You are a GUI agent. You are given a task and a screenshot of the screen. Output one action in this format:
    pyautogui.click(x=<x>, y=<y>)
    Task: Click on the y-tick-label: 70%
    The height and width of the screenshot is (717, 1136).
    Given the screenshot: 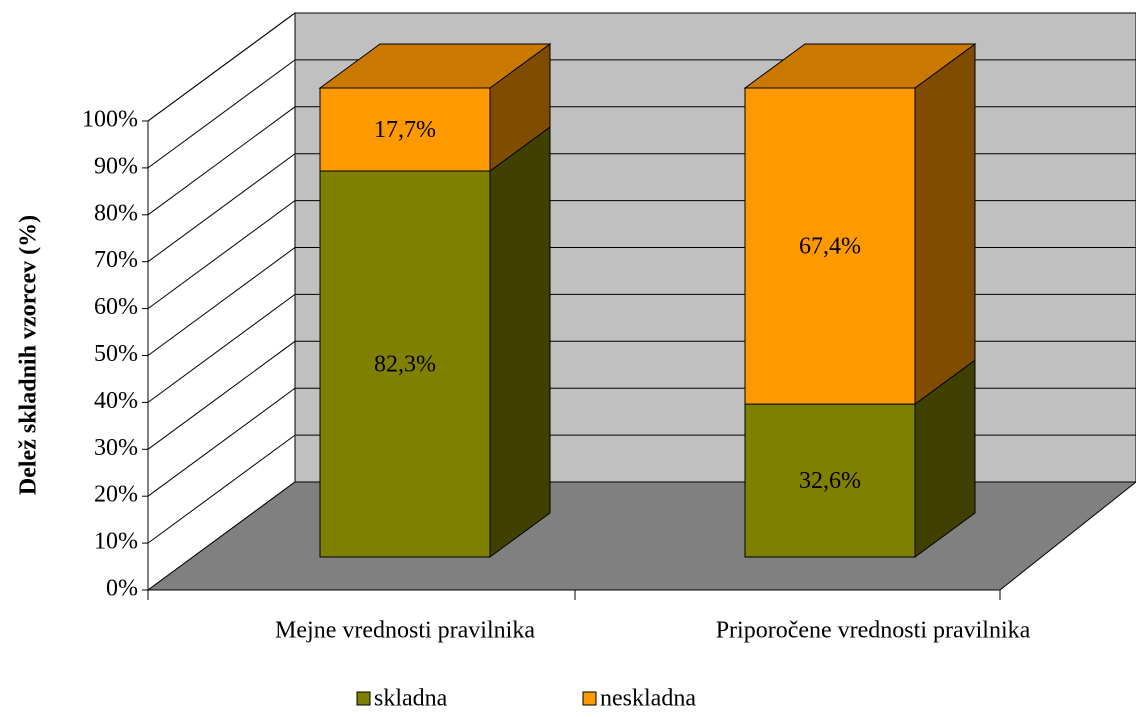 What is the action you would take?
    pyautogui.click(x=116, y=260)
    